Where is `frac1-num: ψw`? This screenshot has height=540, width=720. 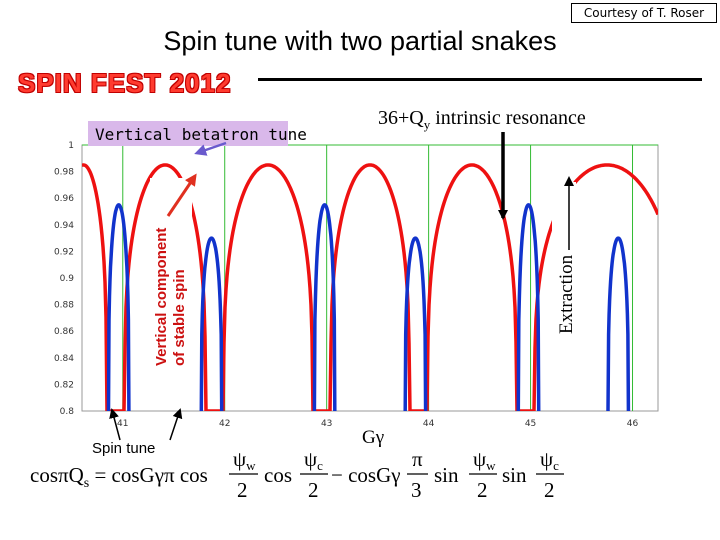
frac1-num: ψw is located at coordinates (244, 460).